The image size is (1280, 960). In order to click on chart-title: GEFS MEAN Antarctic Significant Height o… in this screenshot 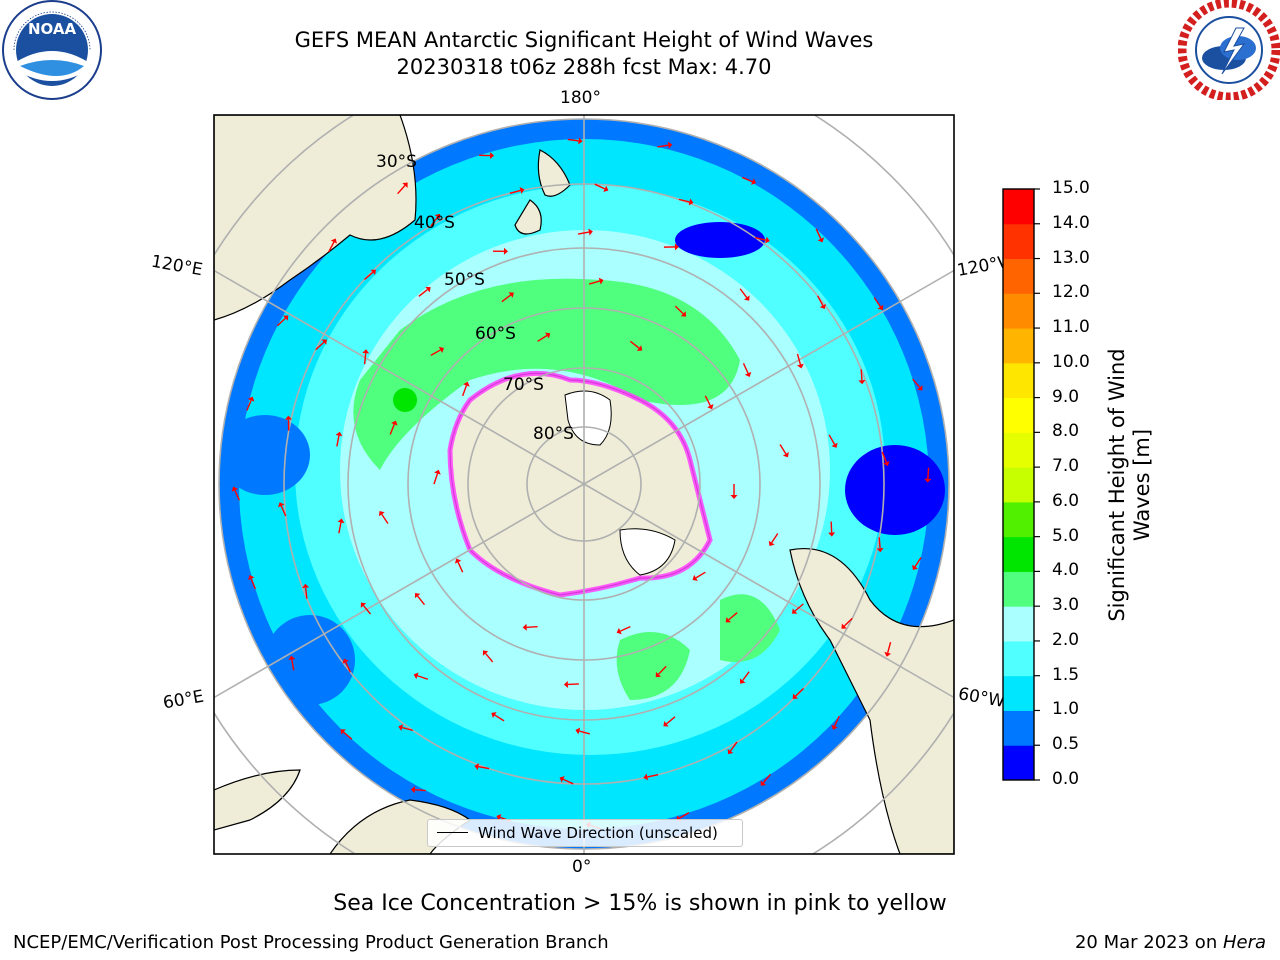, I will do `click(584, 40)`.